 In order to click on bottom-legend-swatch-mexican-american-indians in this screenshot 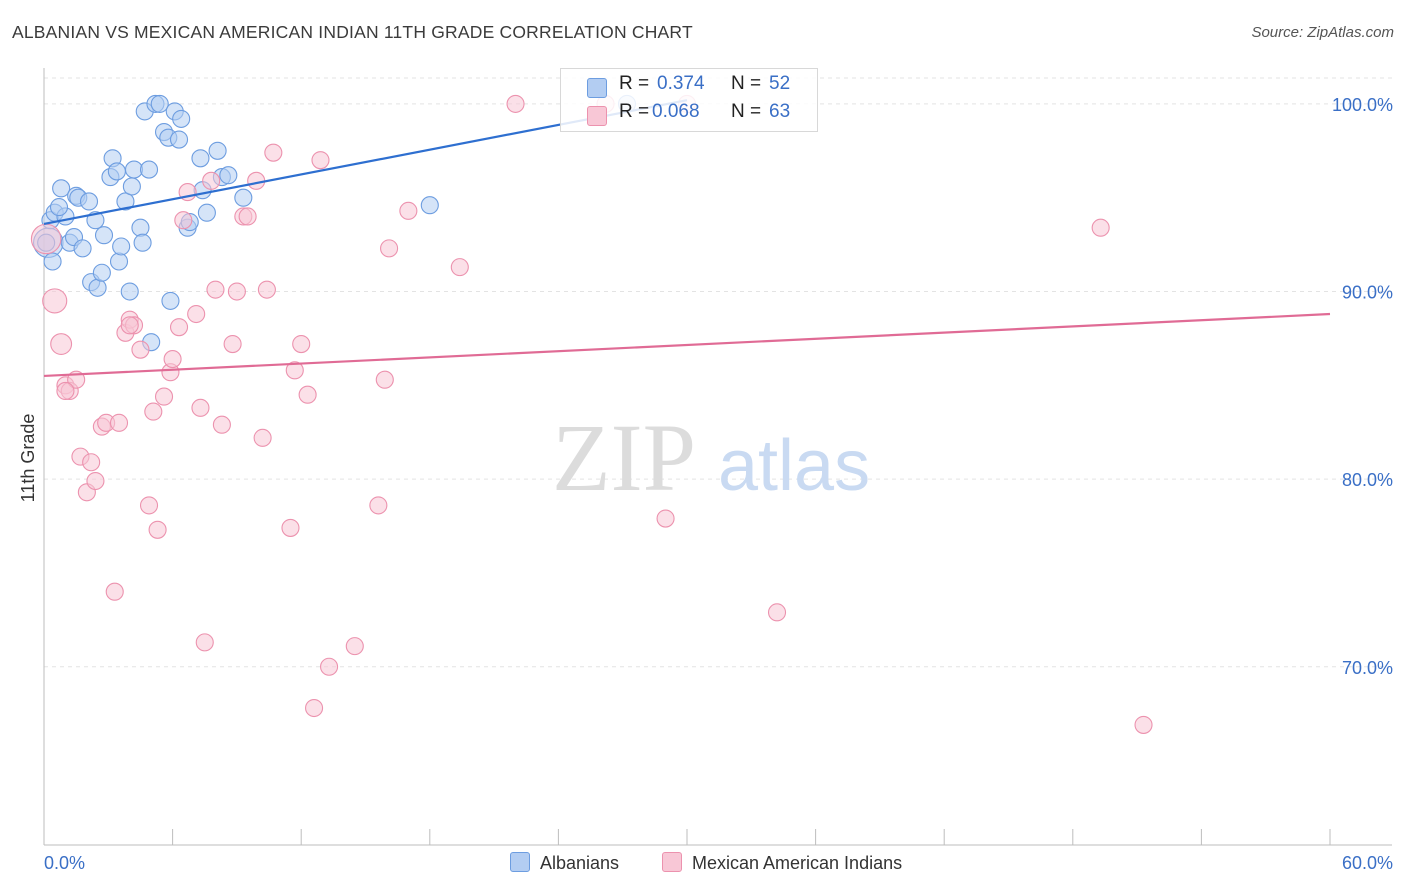, I will do `click(672, 862)`.